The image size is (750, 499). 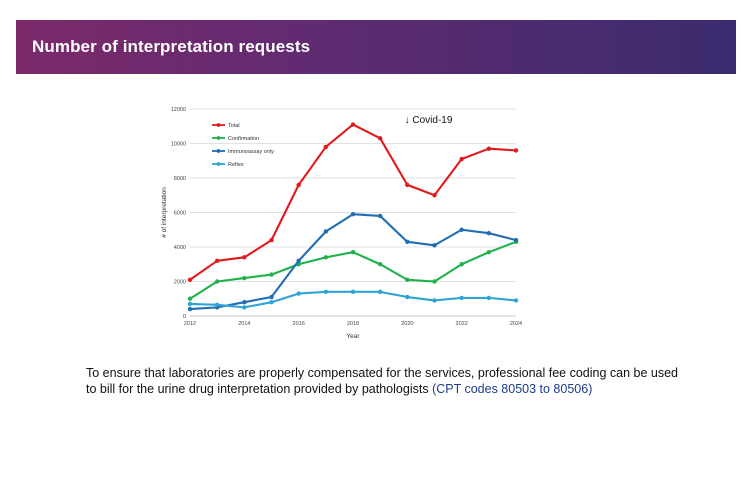 I want to click on x-tick-label: 2022, so click(x=462, y=324).